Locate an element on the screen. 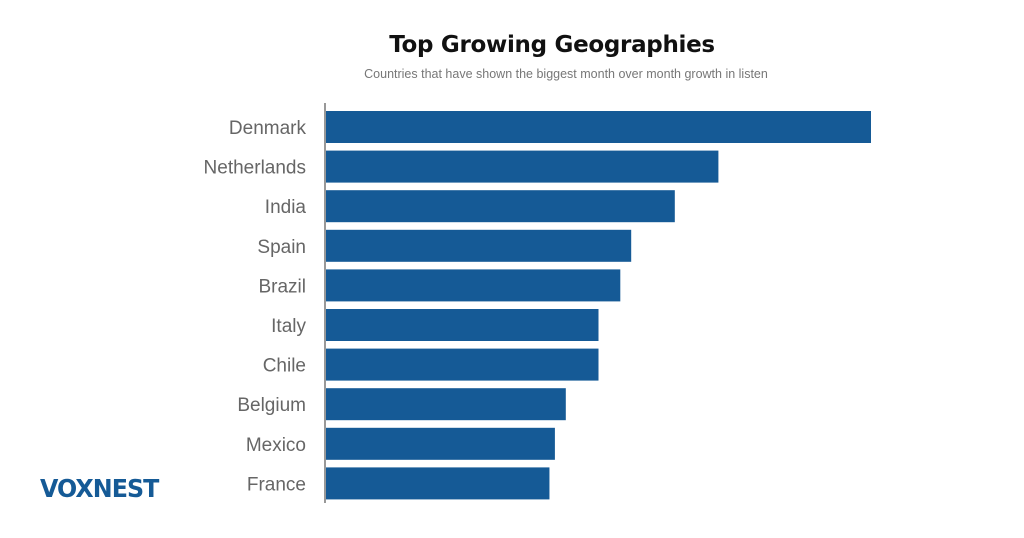 The image size is (1024, 538). bar-india is located at coordinates (500, 206).